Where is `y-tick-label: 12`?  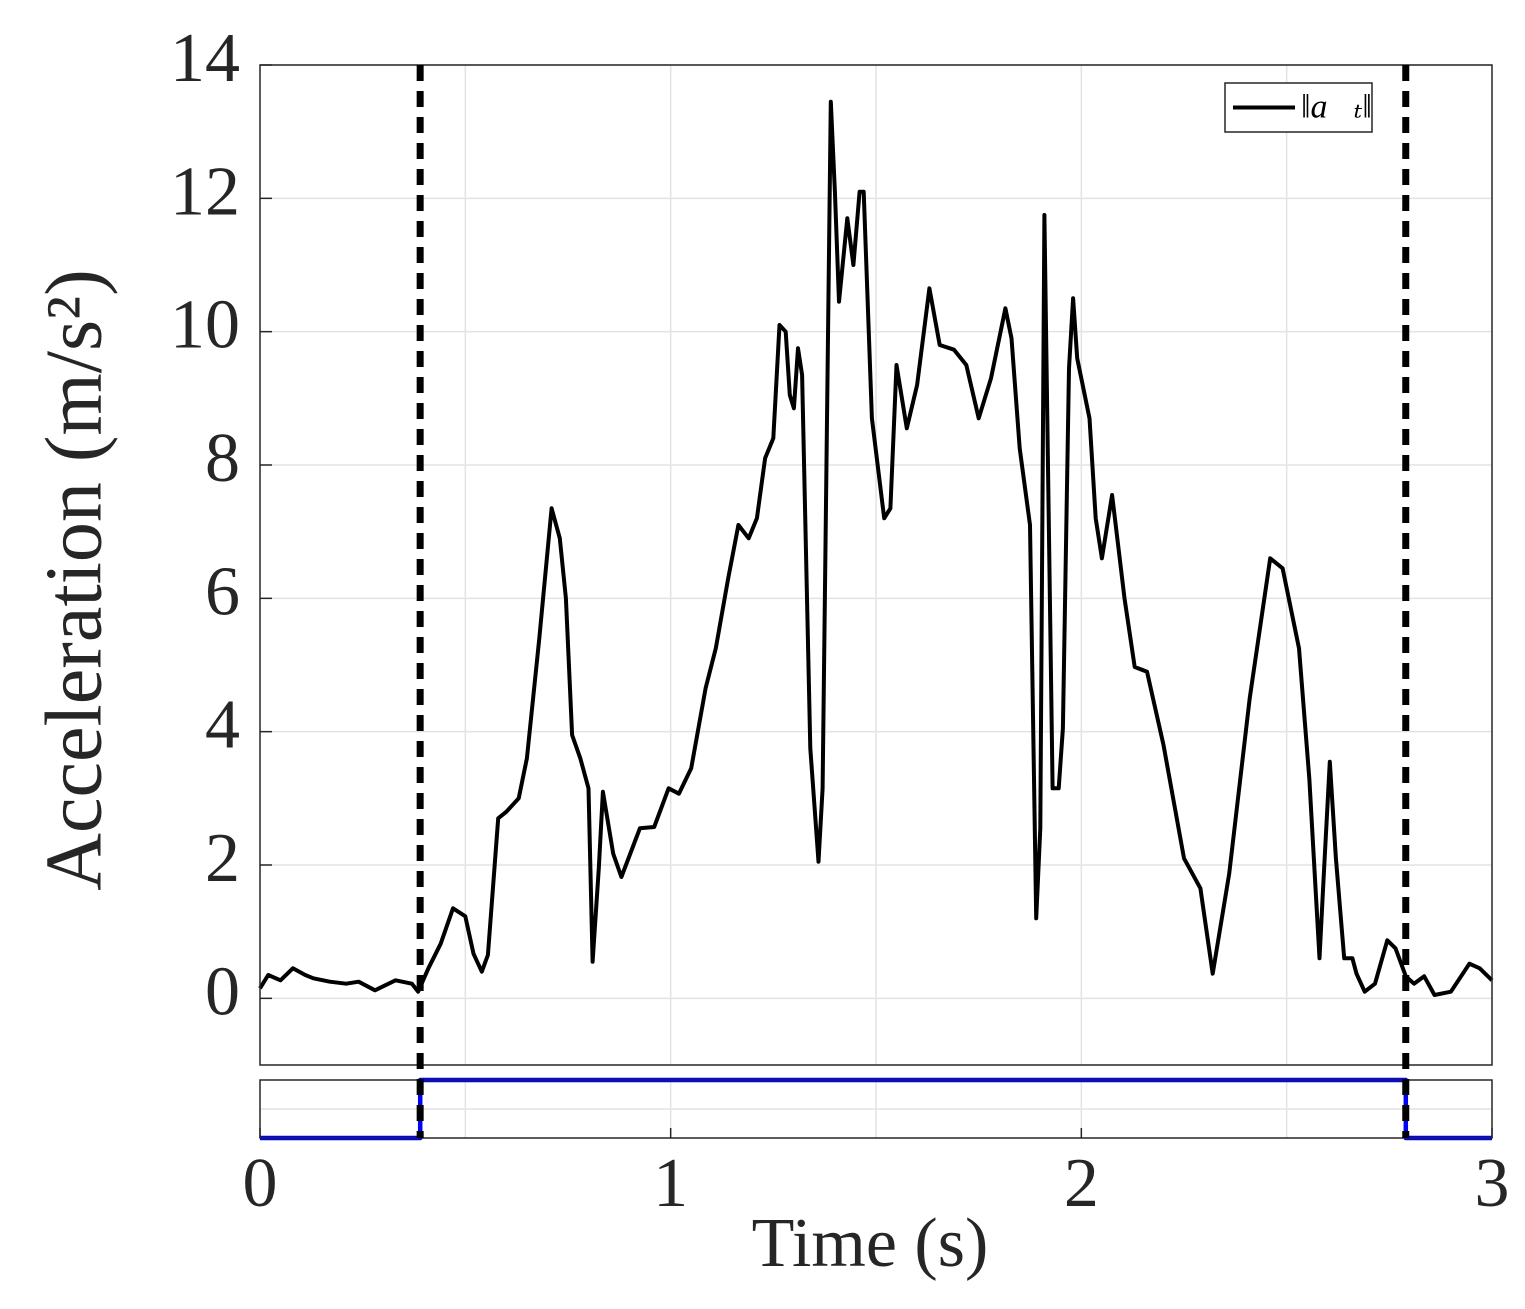
y-tick-label: 12 is located at coordinates (205, 191).